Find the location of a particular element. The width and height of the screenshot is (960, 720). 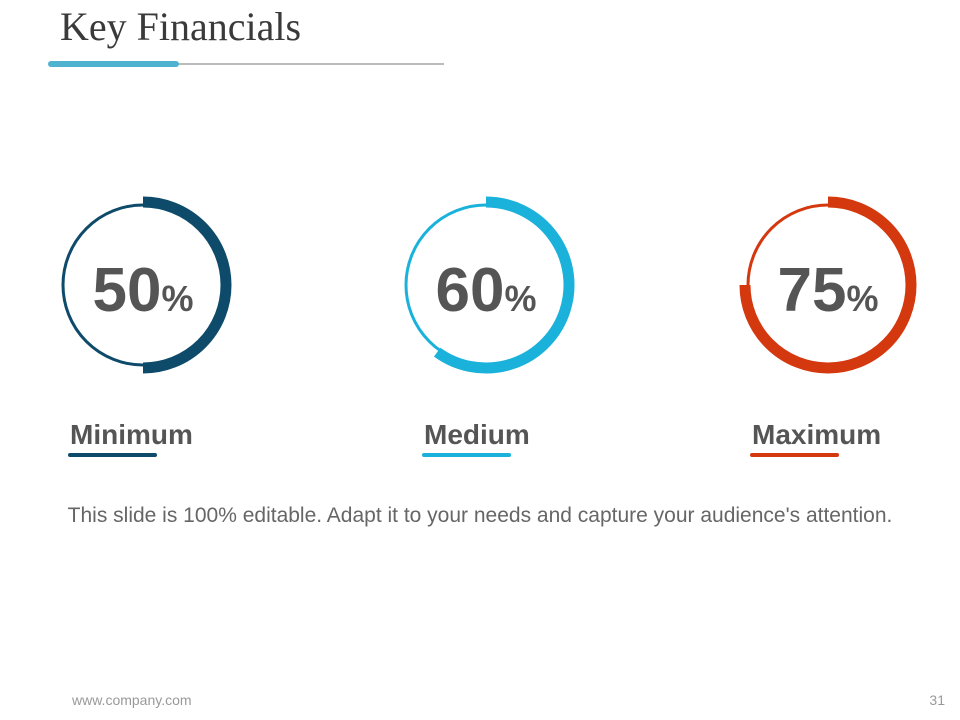

page-number: 31 is located at coordinates (937, 700).